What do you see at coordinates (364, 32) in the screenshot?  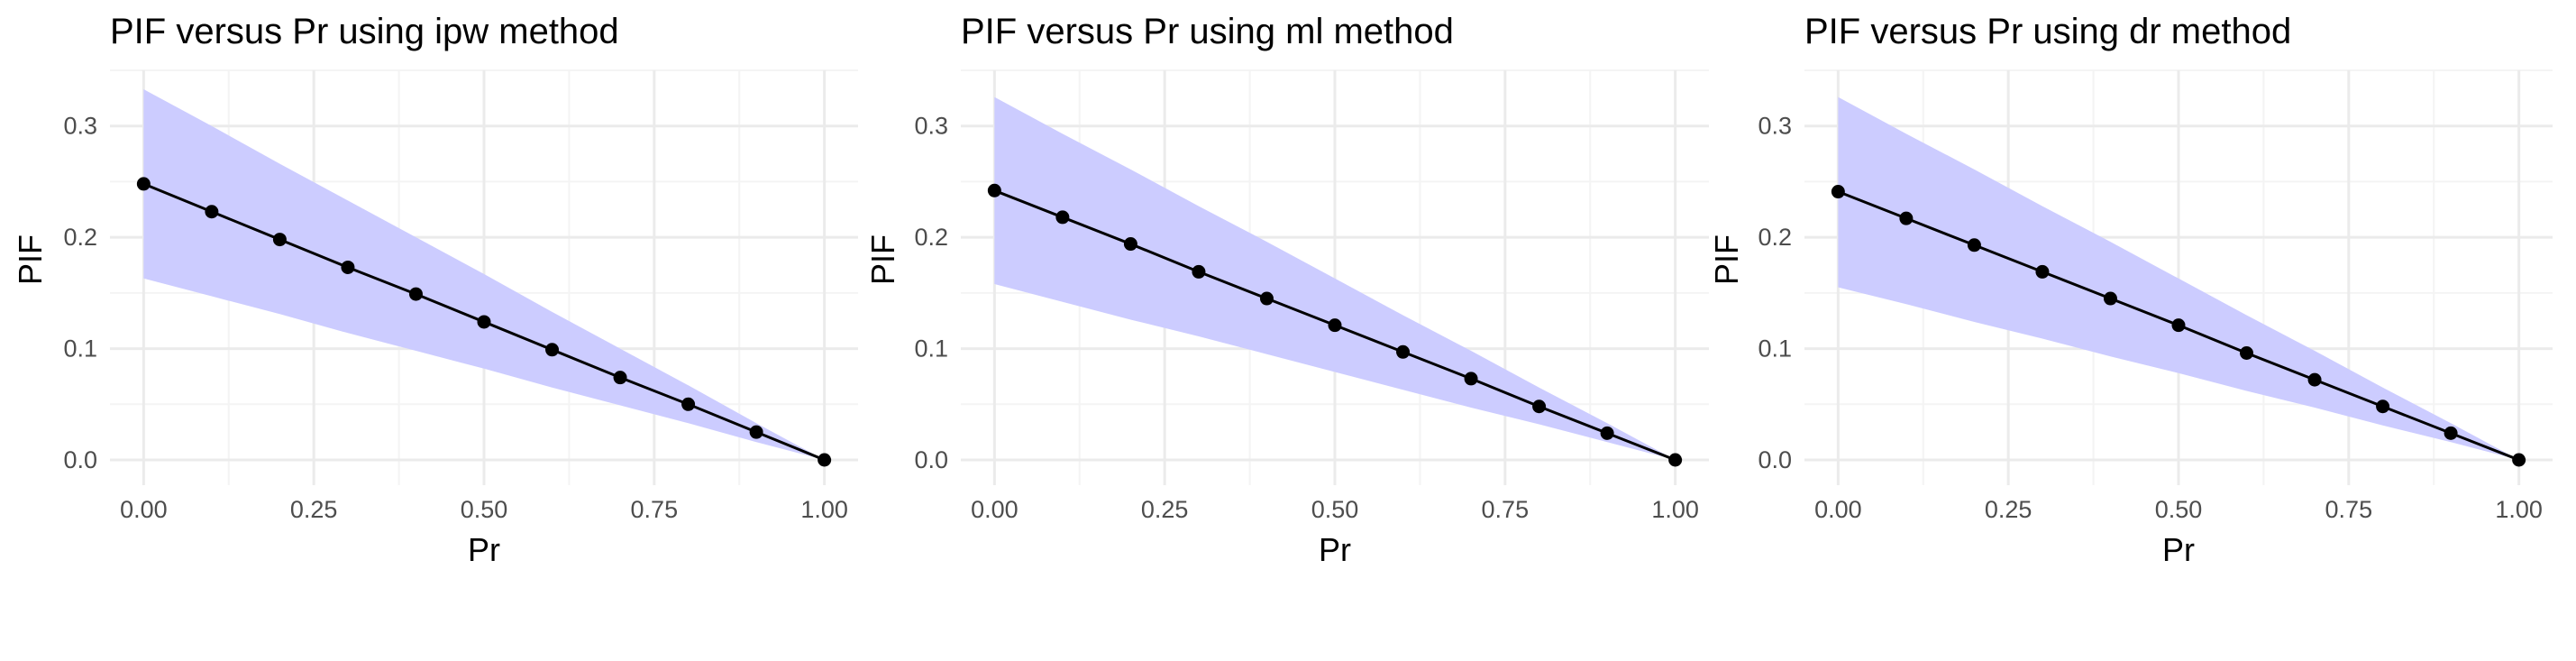 I see `chart-title: PIF versus Pr using ipw method` at bounding box center [364, 32].